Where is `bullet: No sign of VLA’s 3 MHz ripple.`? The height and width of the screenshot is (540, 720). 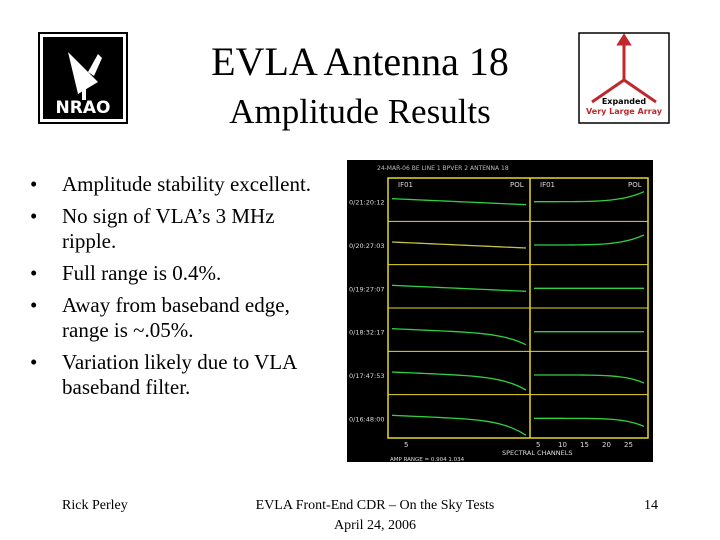 bullet: No sign of VLA’s 3 MHz ripple. is located at coordinates (178, 229).